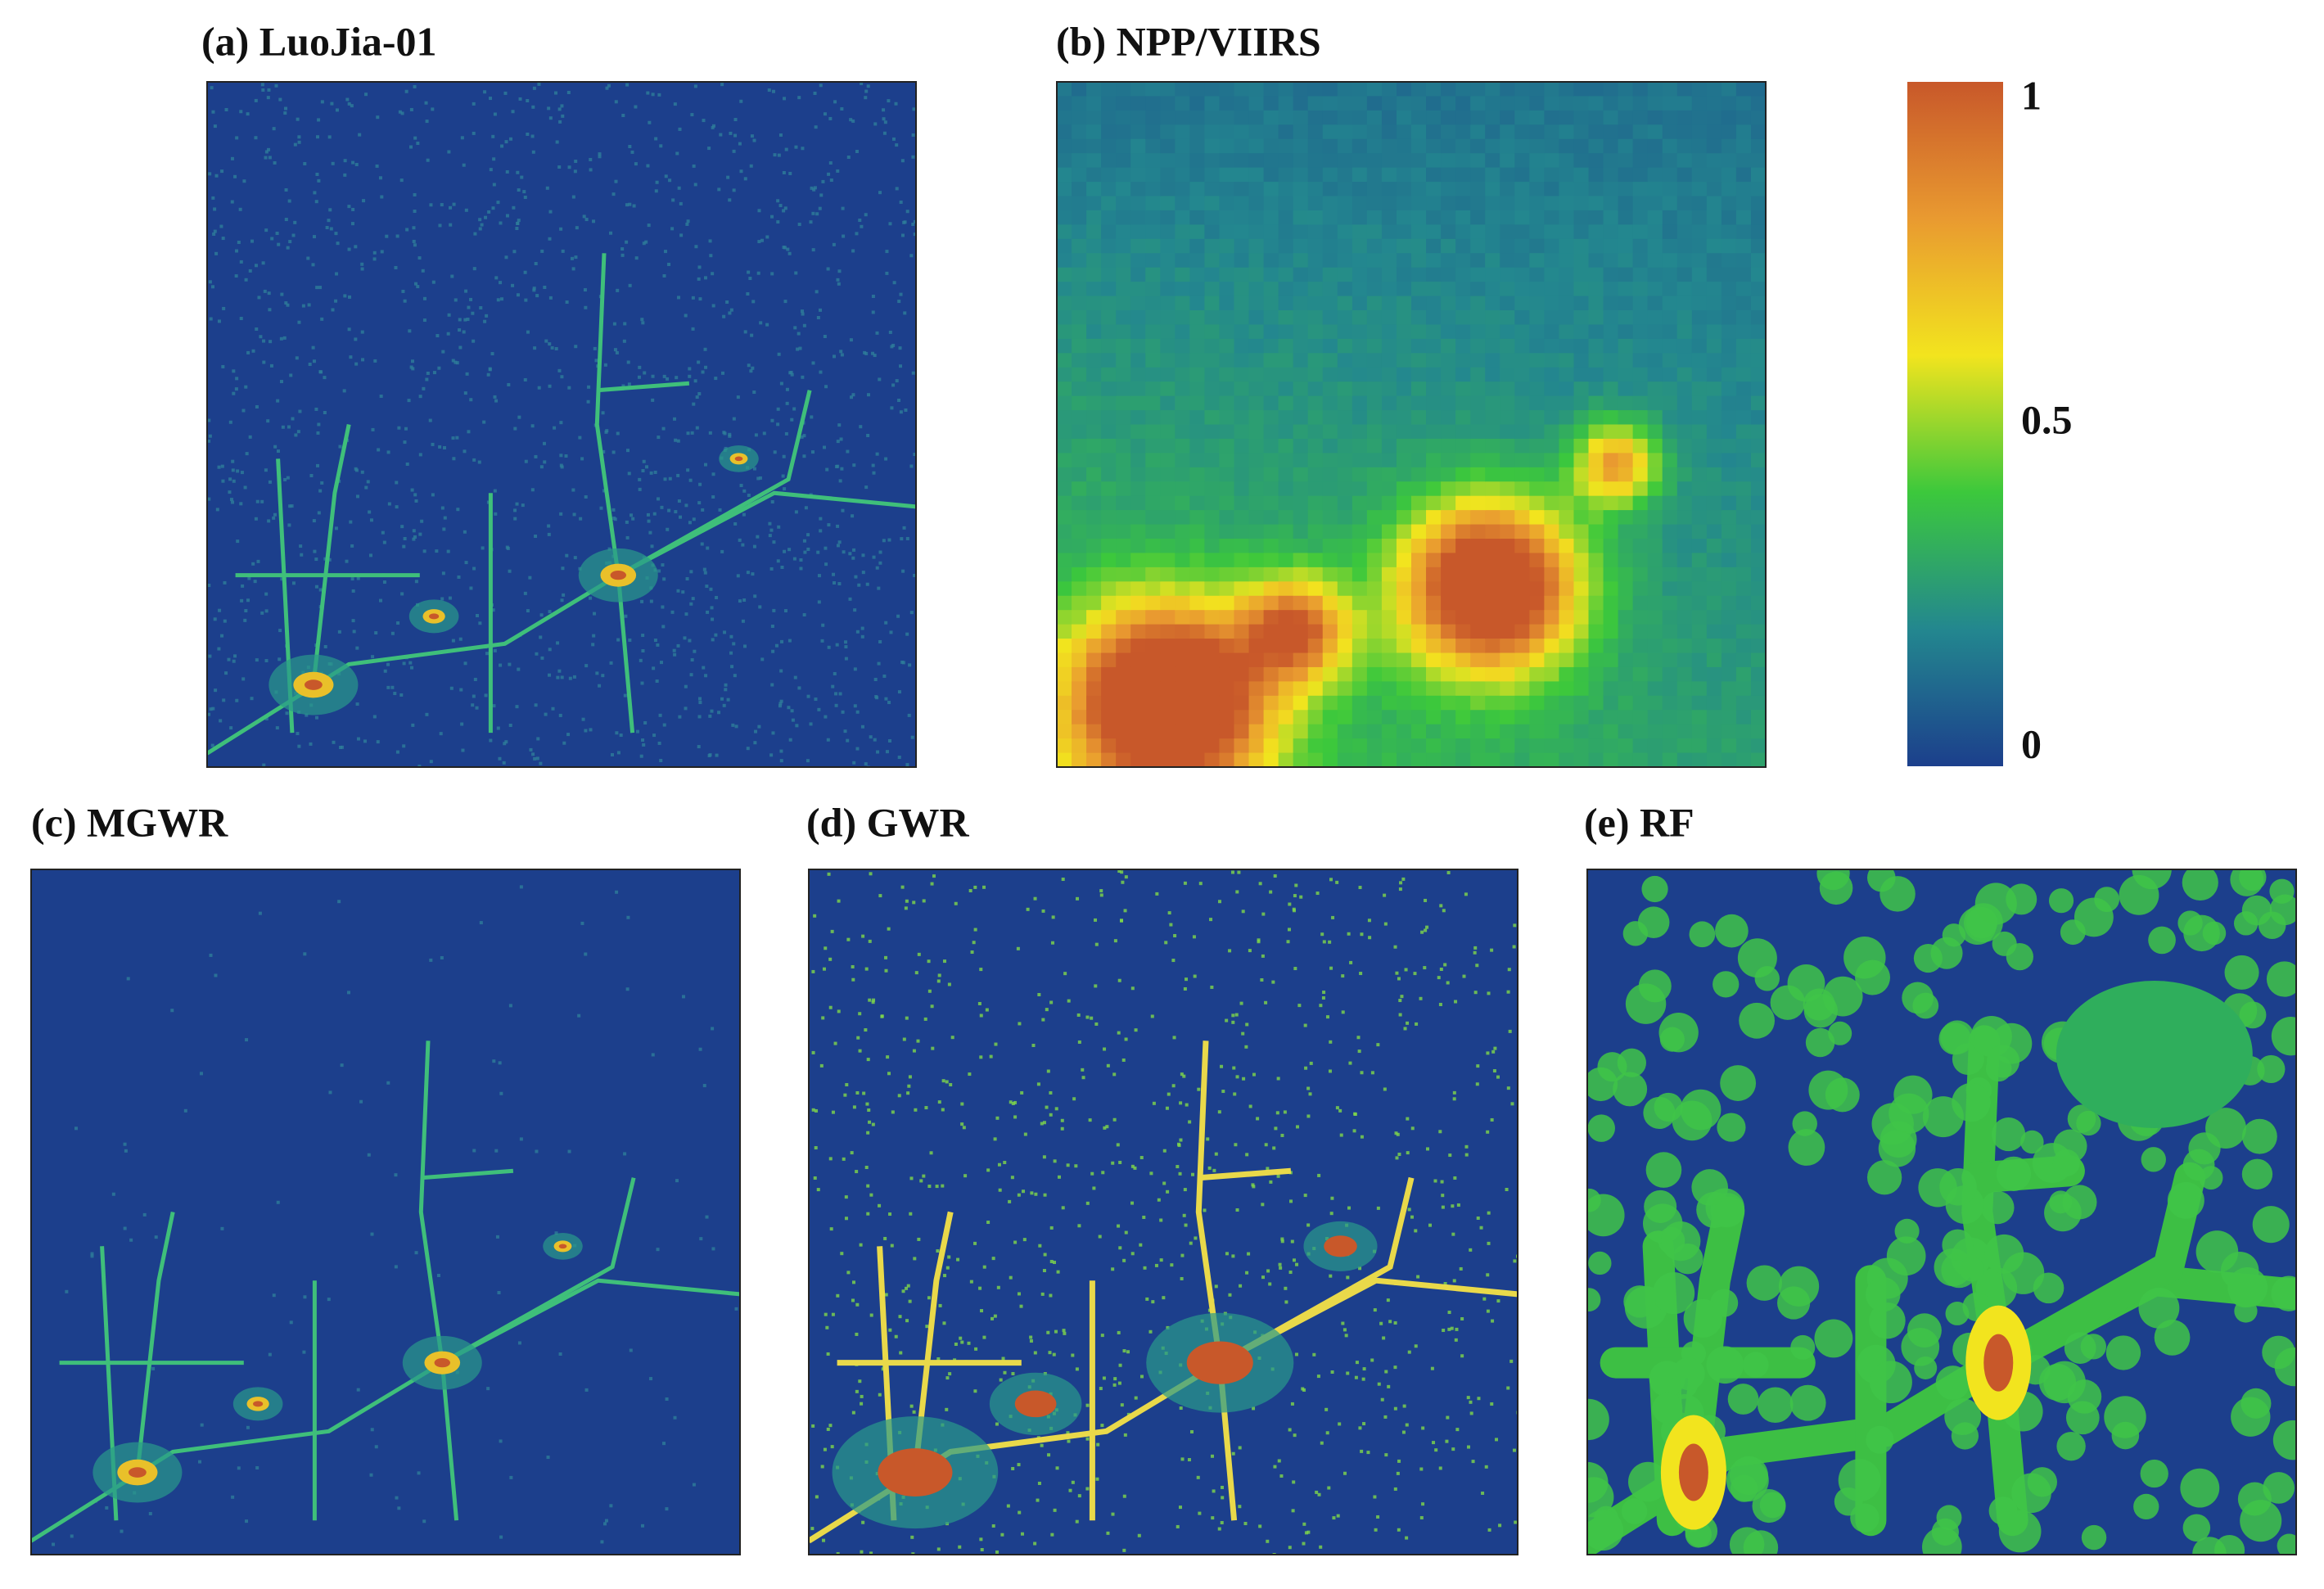 This screenshot has width=2324, height=1589. What do you see at coordinates (1412, 425) in the screenshot?
I see `map-panel` at bounding box center [1412, 425].